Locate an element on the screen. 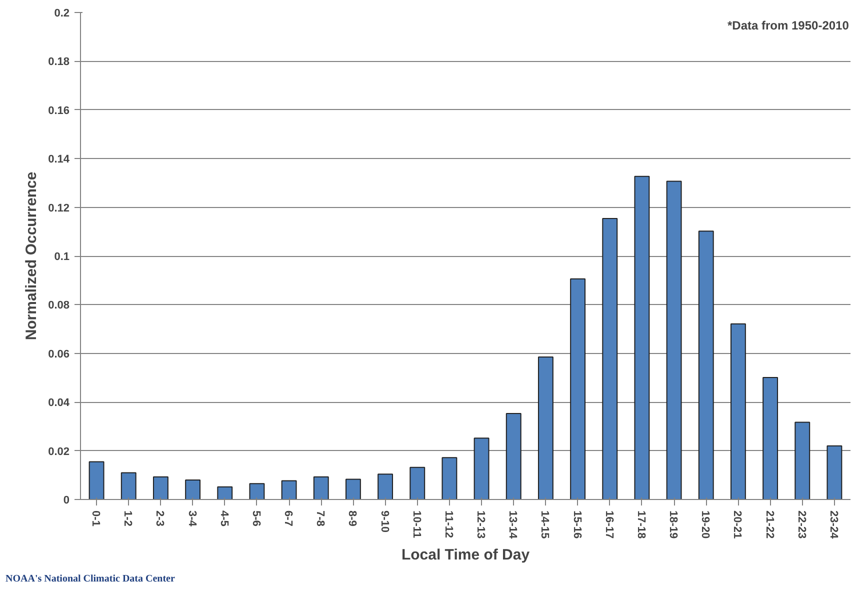 Image resolution: width=855 pixels, height=589 pixels. y-tick-label: 0.18 is located at coordinates (59, 62).